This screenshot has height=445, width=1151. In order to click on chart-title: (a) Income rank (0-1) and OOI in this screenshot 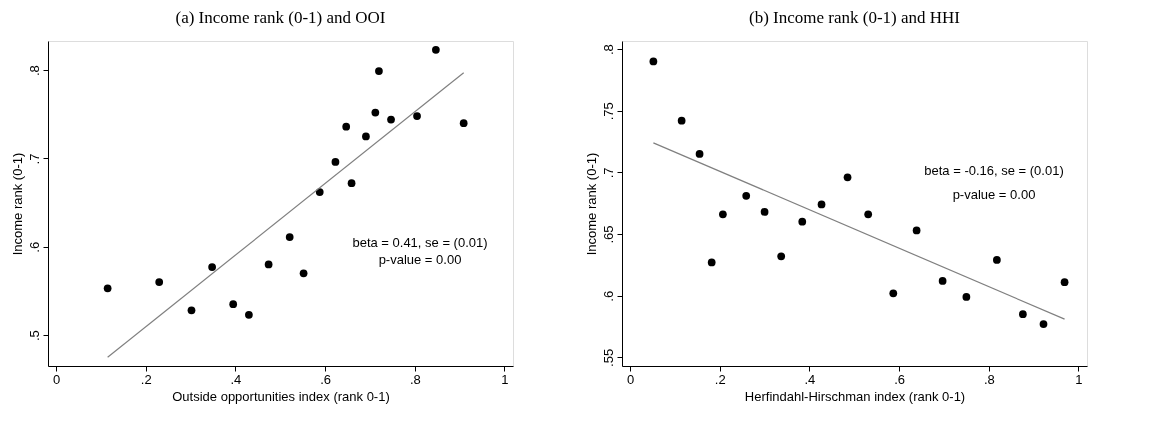, I will do `click(280, 17)`.